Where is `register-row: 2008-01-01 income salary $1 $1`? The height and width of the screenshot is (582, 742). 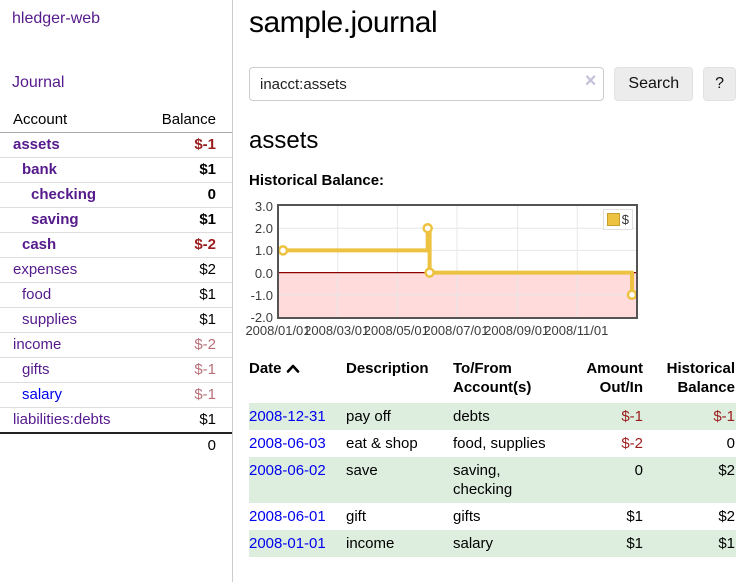 register-row: 2008-01-01 income salary $1 $1 is located at coordinates (492, 543).